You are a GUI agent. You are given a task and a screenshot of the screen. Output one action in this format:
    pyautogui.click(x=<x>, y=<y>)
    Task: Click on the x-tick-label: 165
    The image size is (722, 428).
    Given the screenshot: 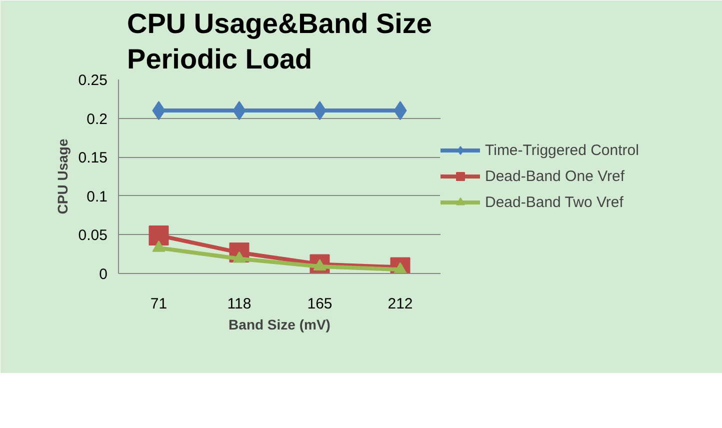 What is the action you would take?
    pyautogui.click(x=319, y=304)
    